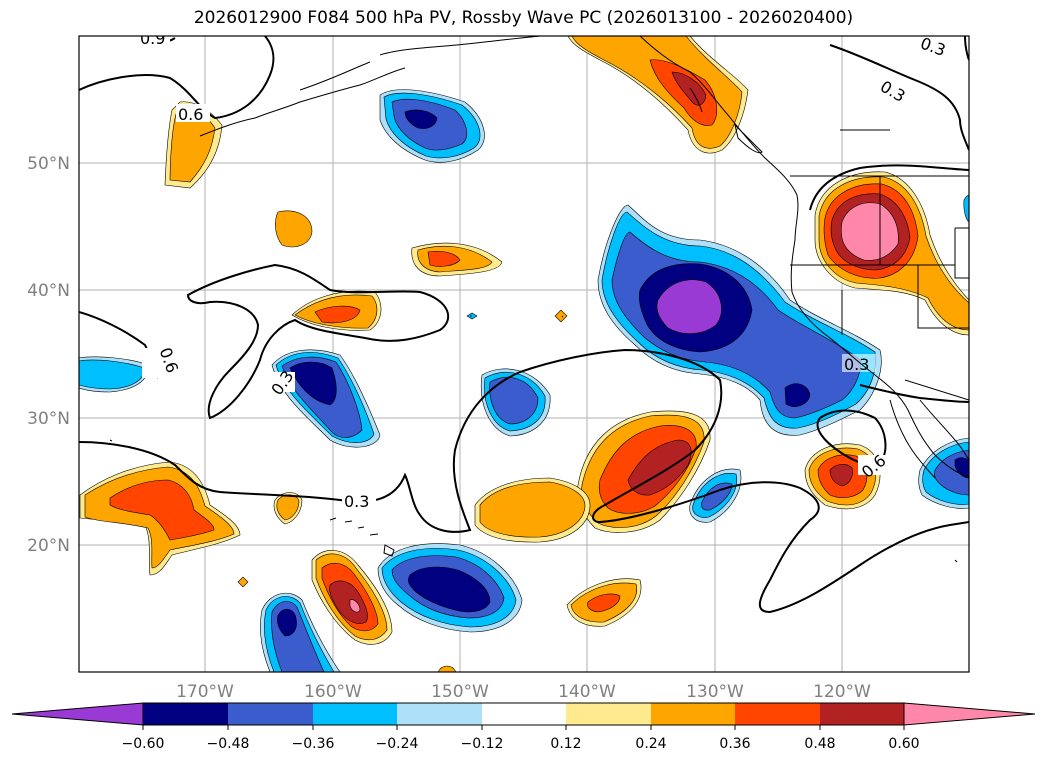 This screenshot has width=1047, height=765. What do you see at coordinates (190, 114) in the screenshot?
I see `contour-label: 0.6` at bounding box center [190, 114].